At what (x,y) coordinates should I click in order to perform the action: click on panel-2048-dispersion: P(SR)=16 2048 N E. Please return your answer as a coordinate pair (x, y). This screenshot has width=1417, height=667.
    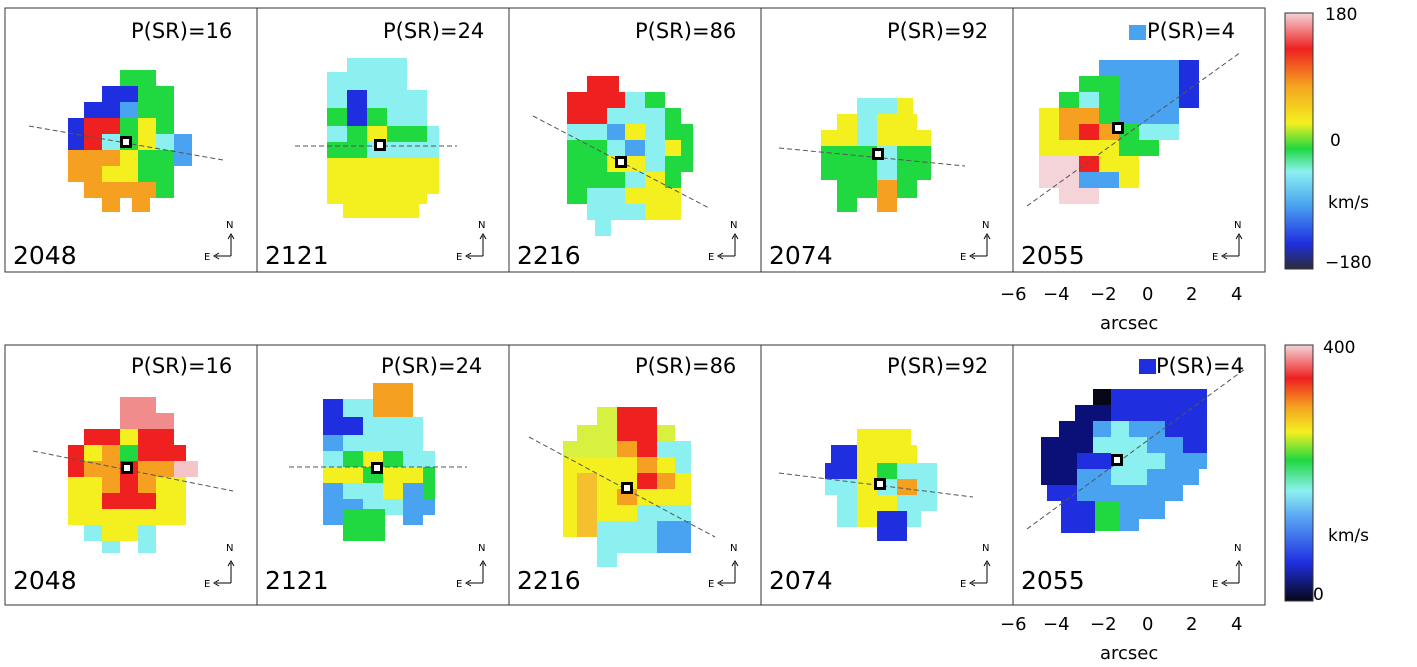
    Looking at the image, I should click on (131, 475).